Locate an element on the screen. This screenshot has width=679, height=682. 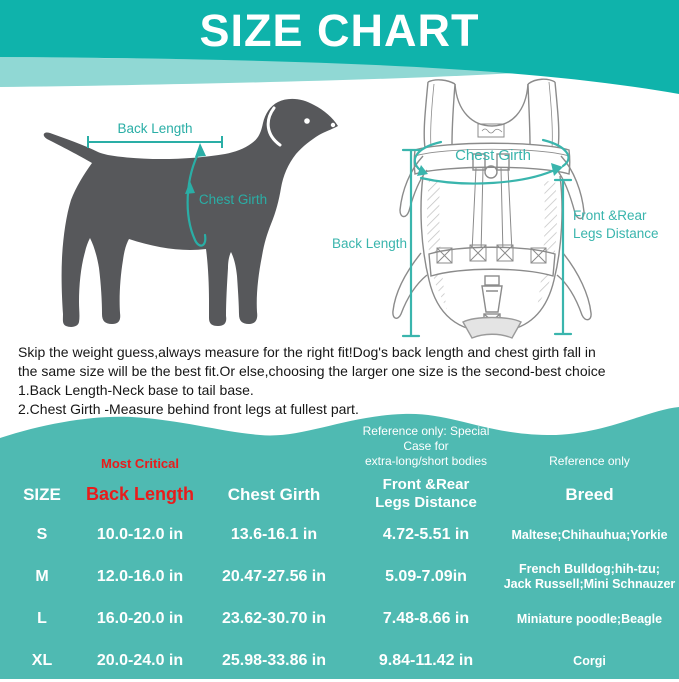
chest-girth-arrowhead-top is located at coordinates (200, 150).